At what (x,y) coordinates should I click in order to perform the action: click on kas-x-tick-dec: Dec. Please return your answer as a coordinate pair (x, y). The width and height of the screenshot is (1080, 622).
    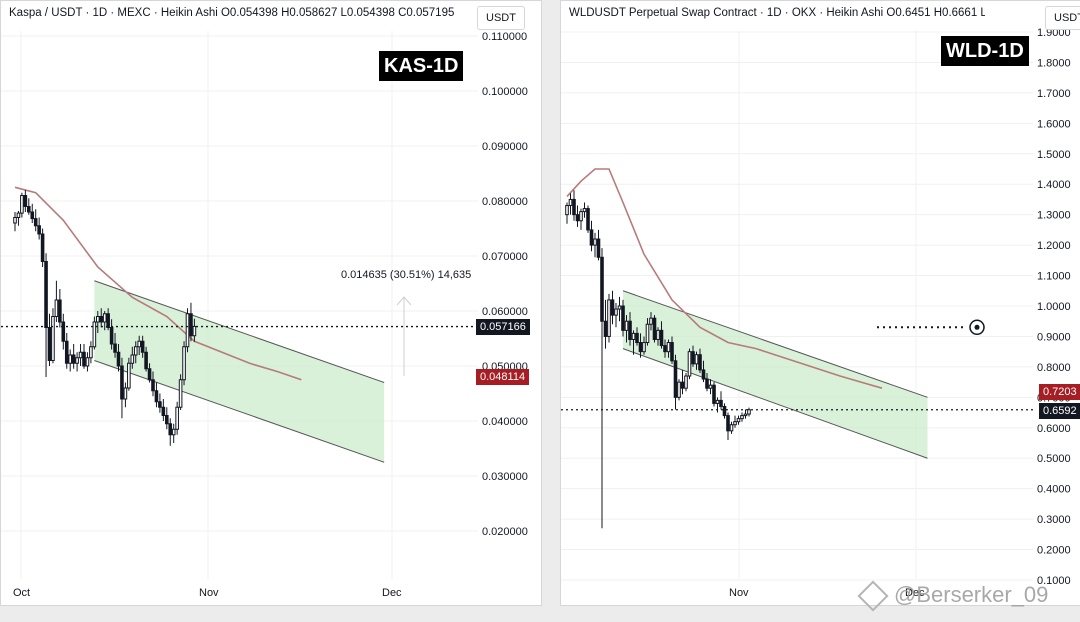
    Looking at the image, I should click on (392, 593).